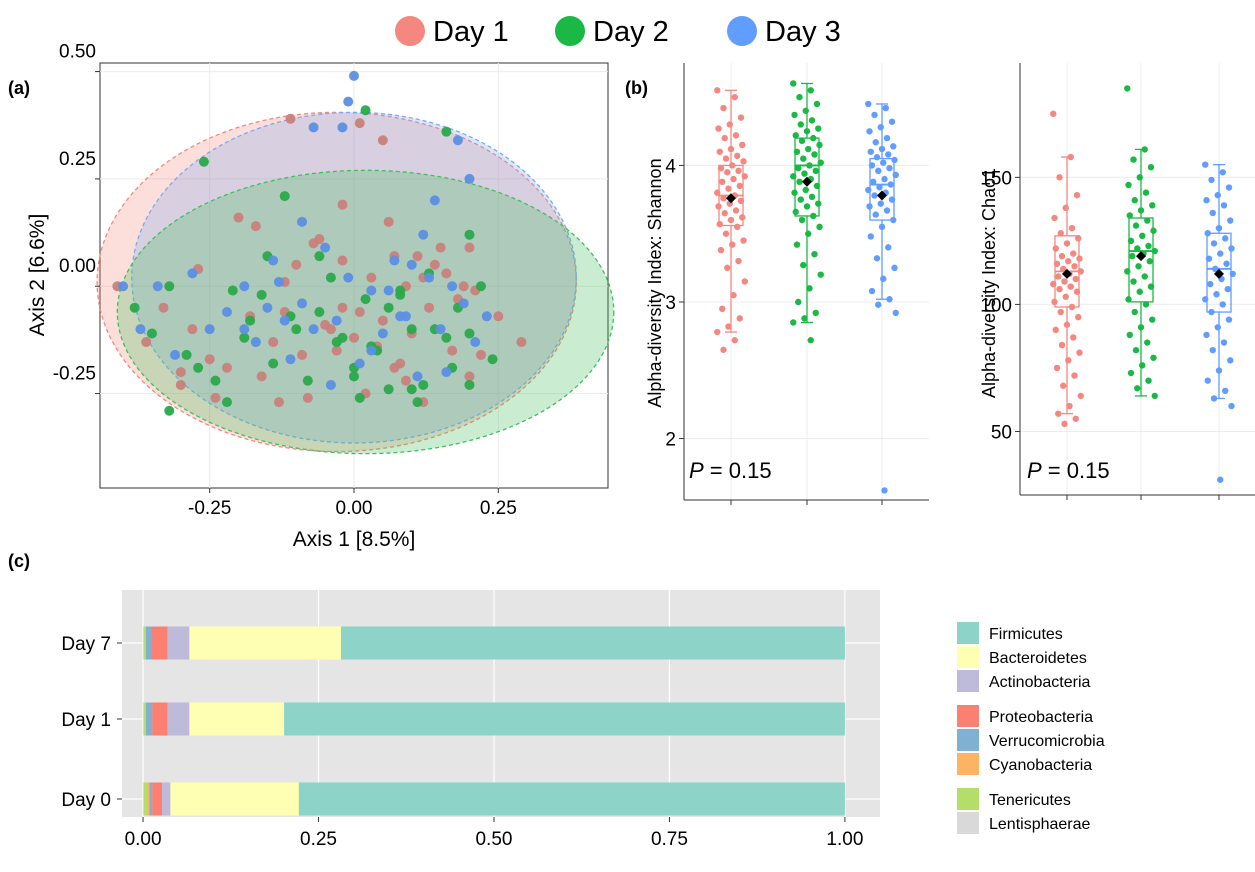 This screenshot has height=872, width=1255. Describe the element at coordinates (493, 839) in the screenshot. I see `phylum-x-tick-label: 0.50` at that location.